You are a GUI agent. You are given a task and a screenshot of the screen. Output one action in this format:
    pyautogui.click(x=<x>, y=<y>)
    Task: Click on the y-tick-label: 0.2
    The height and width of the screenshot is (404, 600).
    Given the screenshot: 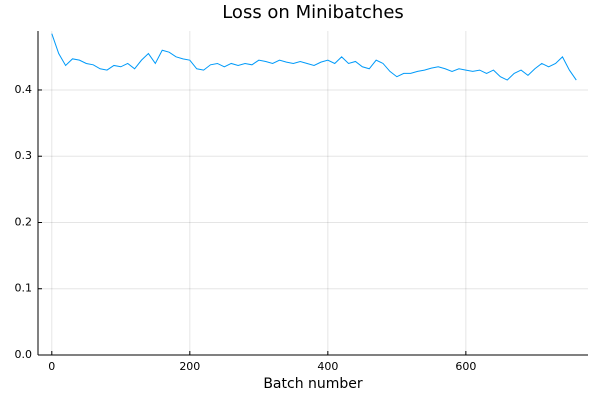 What is the action you would take?
    pyautogui.click(x=24, y=221)
    